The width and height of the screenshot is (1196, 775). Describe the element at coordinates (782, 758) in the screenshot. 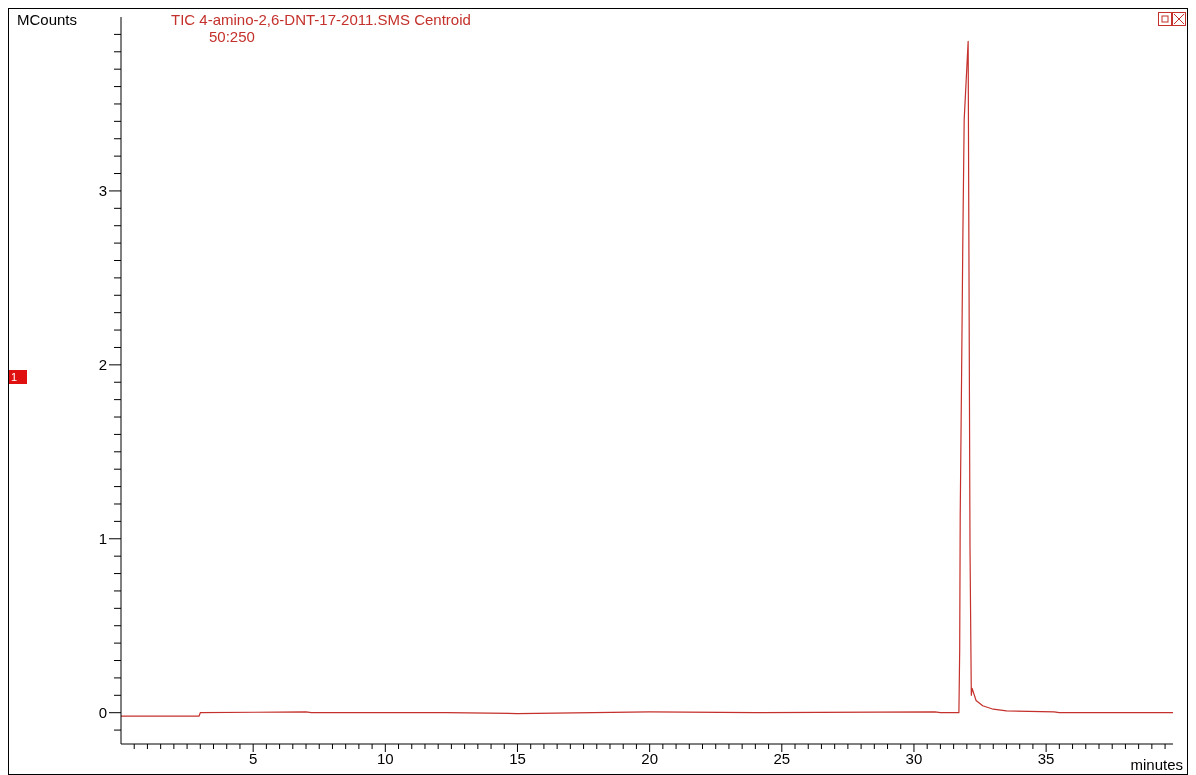

I see `x-tick-label: 25` at that location.